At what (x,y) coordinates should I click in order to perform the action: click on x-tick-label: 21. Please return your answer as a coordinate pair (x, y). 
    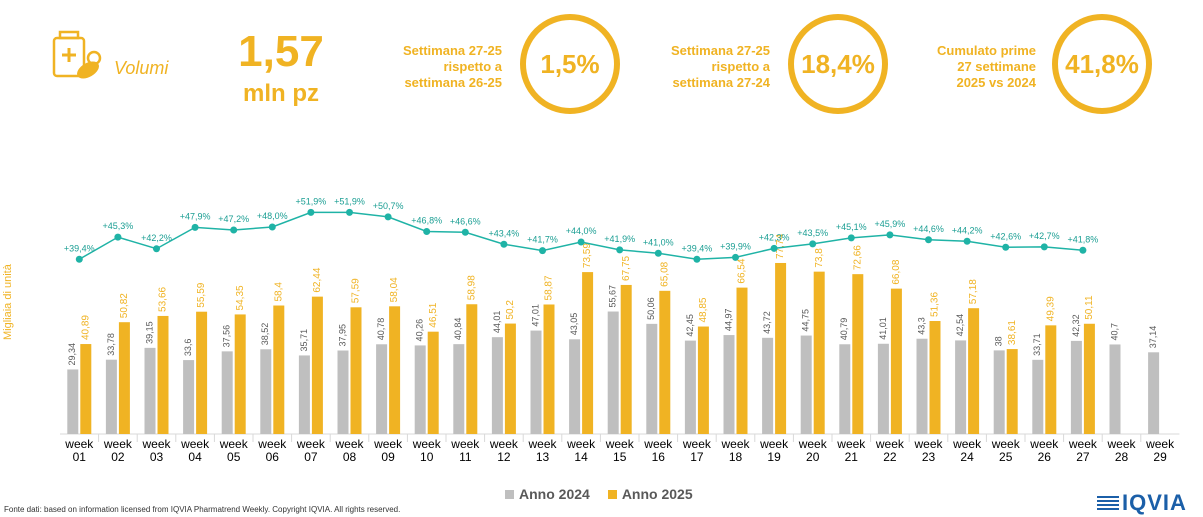
    Looking at the image, I should click on (852, 457).